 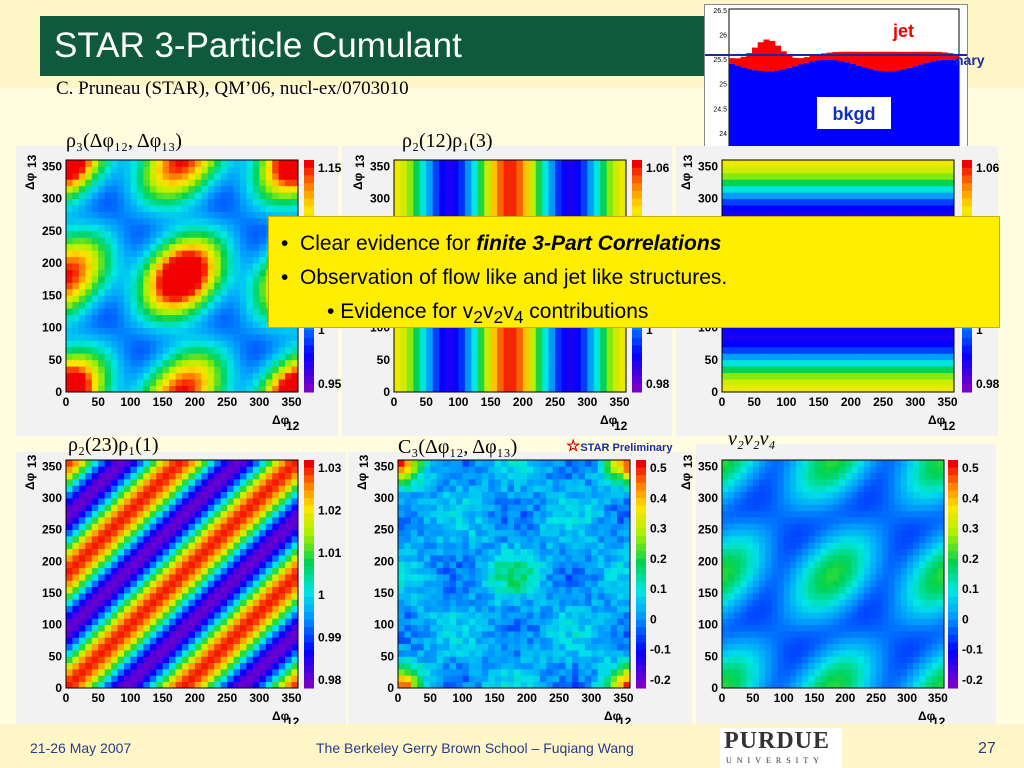 I want to click on bkgd-bar, so click(x=737, y=123).